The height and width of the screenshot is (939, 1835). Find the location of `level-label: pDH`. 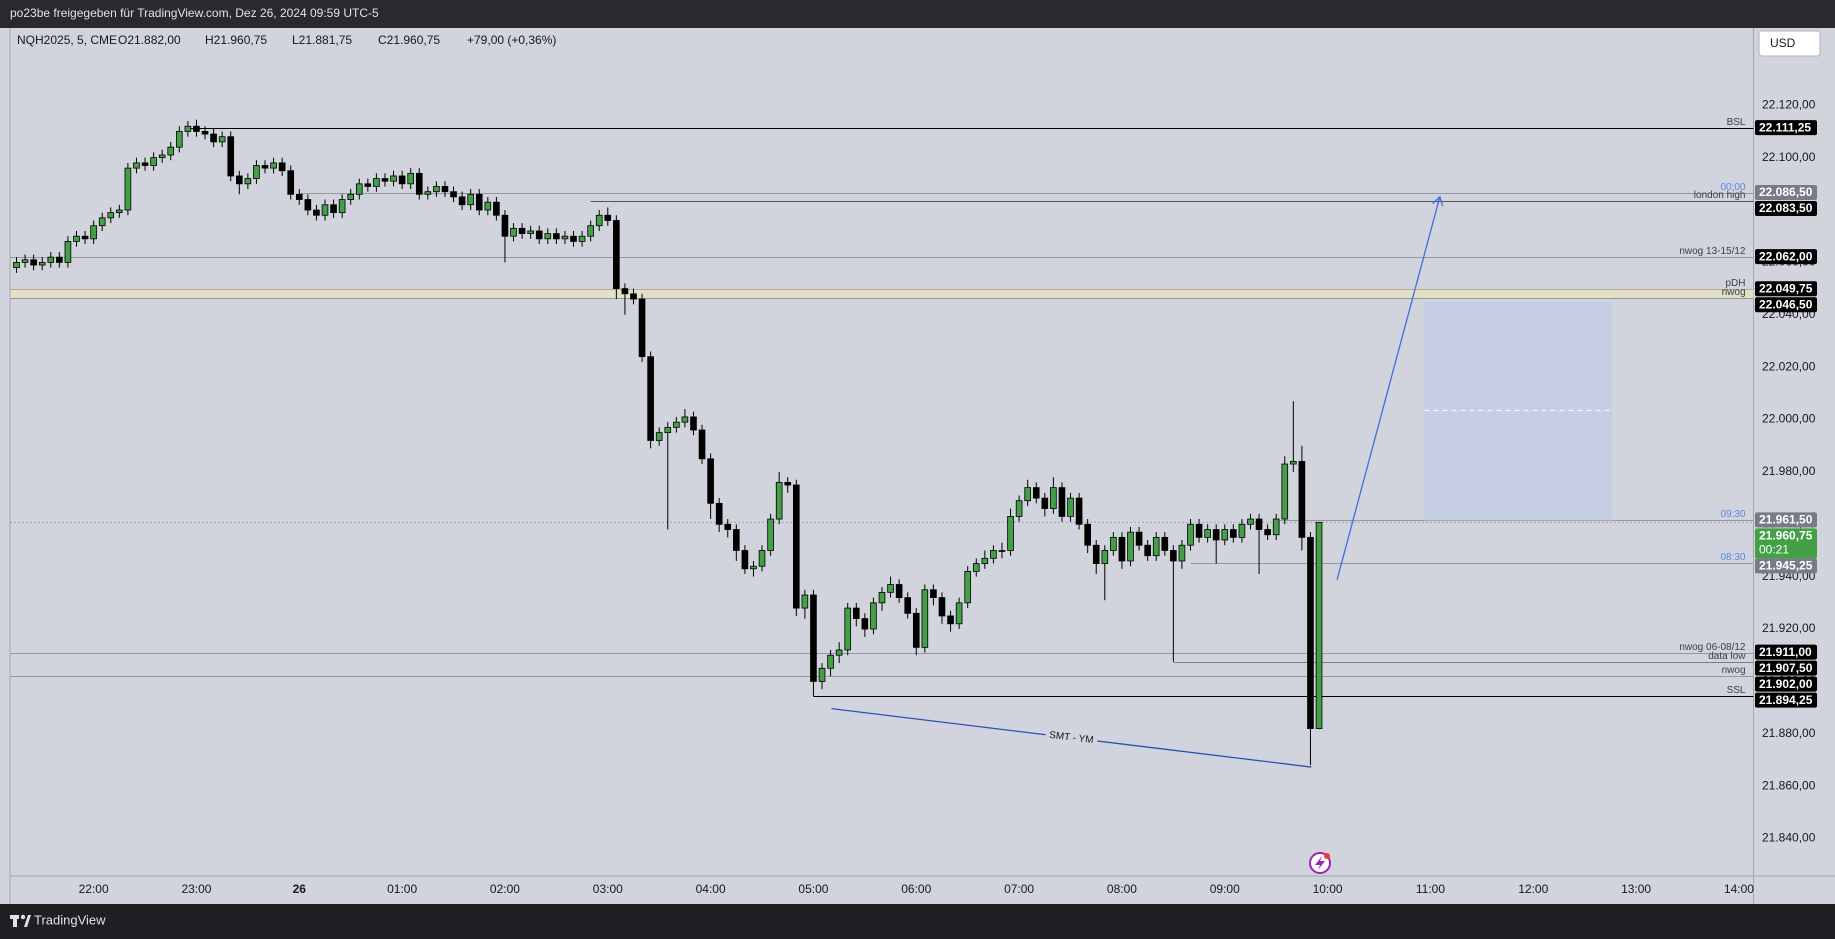

level-label: pDH is located at coordinates (1735, 283).